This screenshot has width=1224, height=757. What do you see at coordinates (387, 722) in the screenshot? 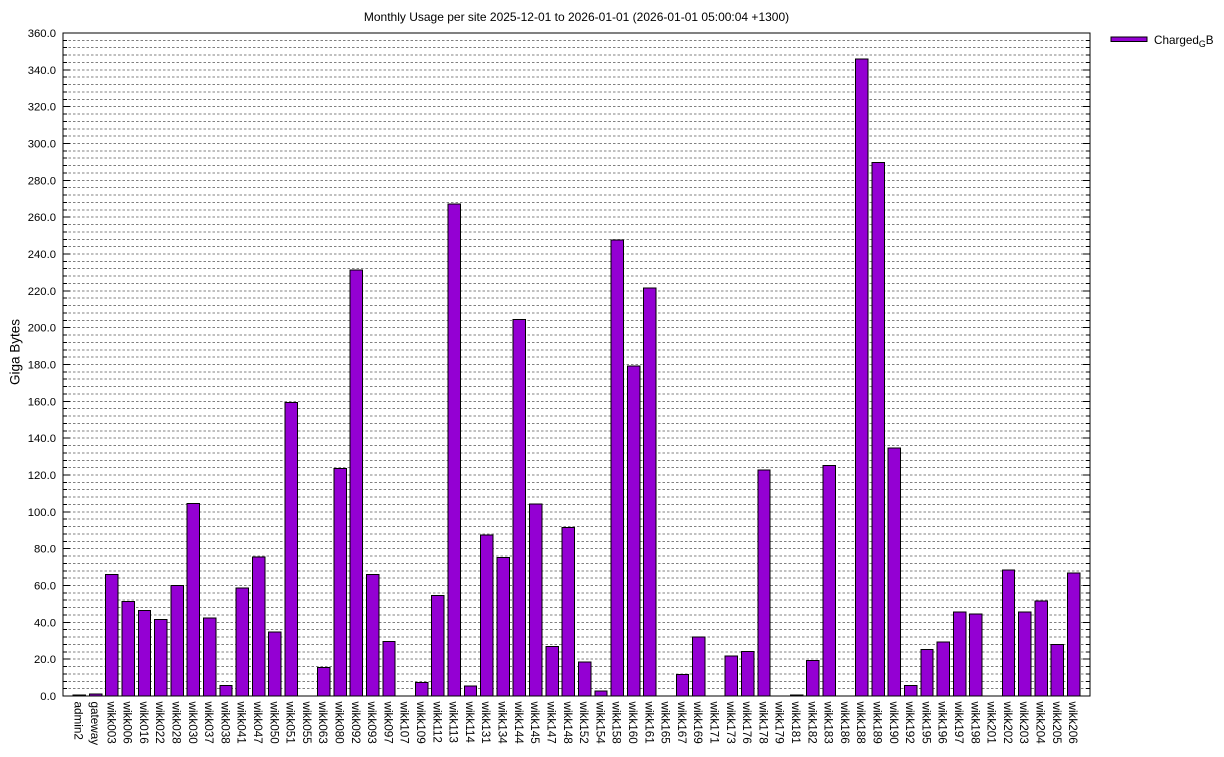
I see `svg-text: wikk097` at bounding box center [387, 722].